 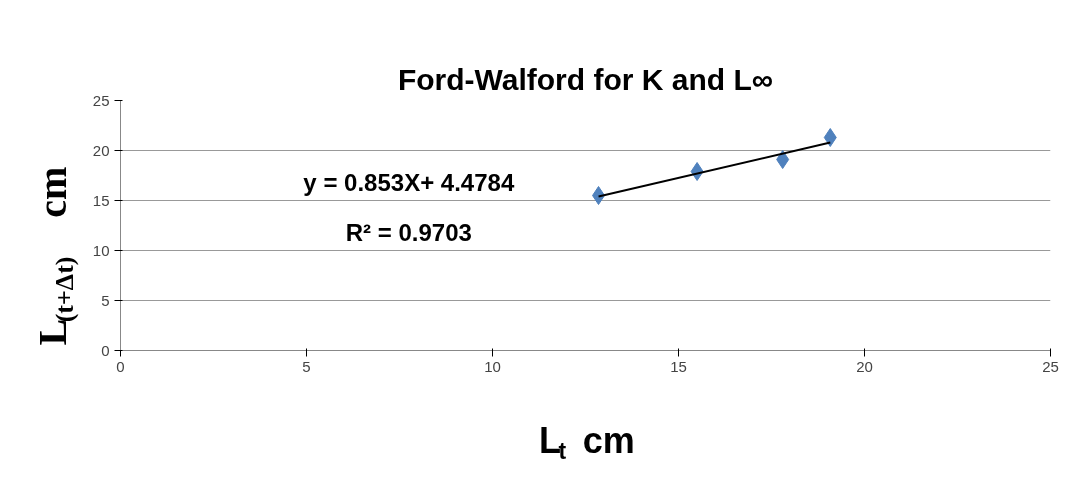 I want to click on annotation: y = 0.853X+ 4.4784, so click(x=409, y=182).